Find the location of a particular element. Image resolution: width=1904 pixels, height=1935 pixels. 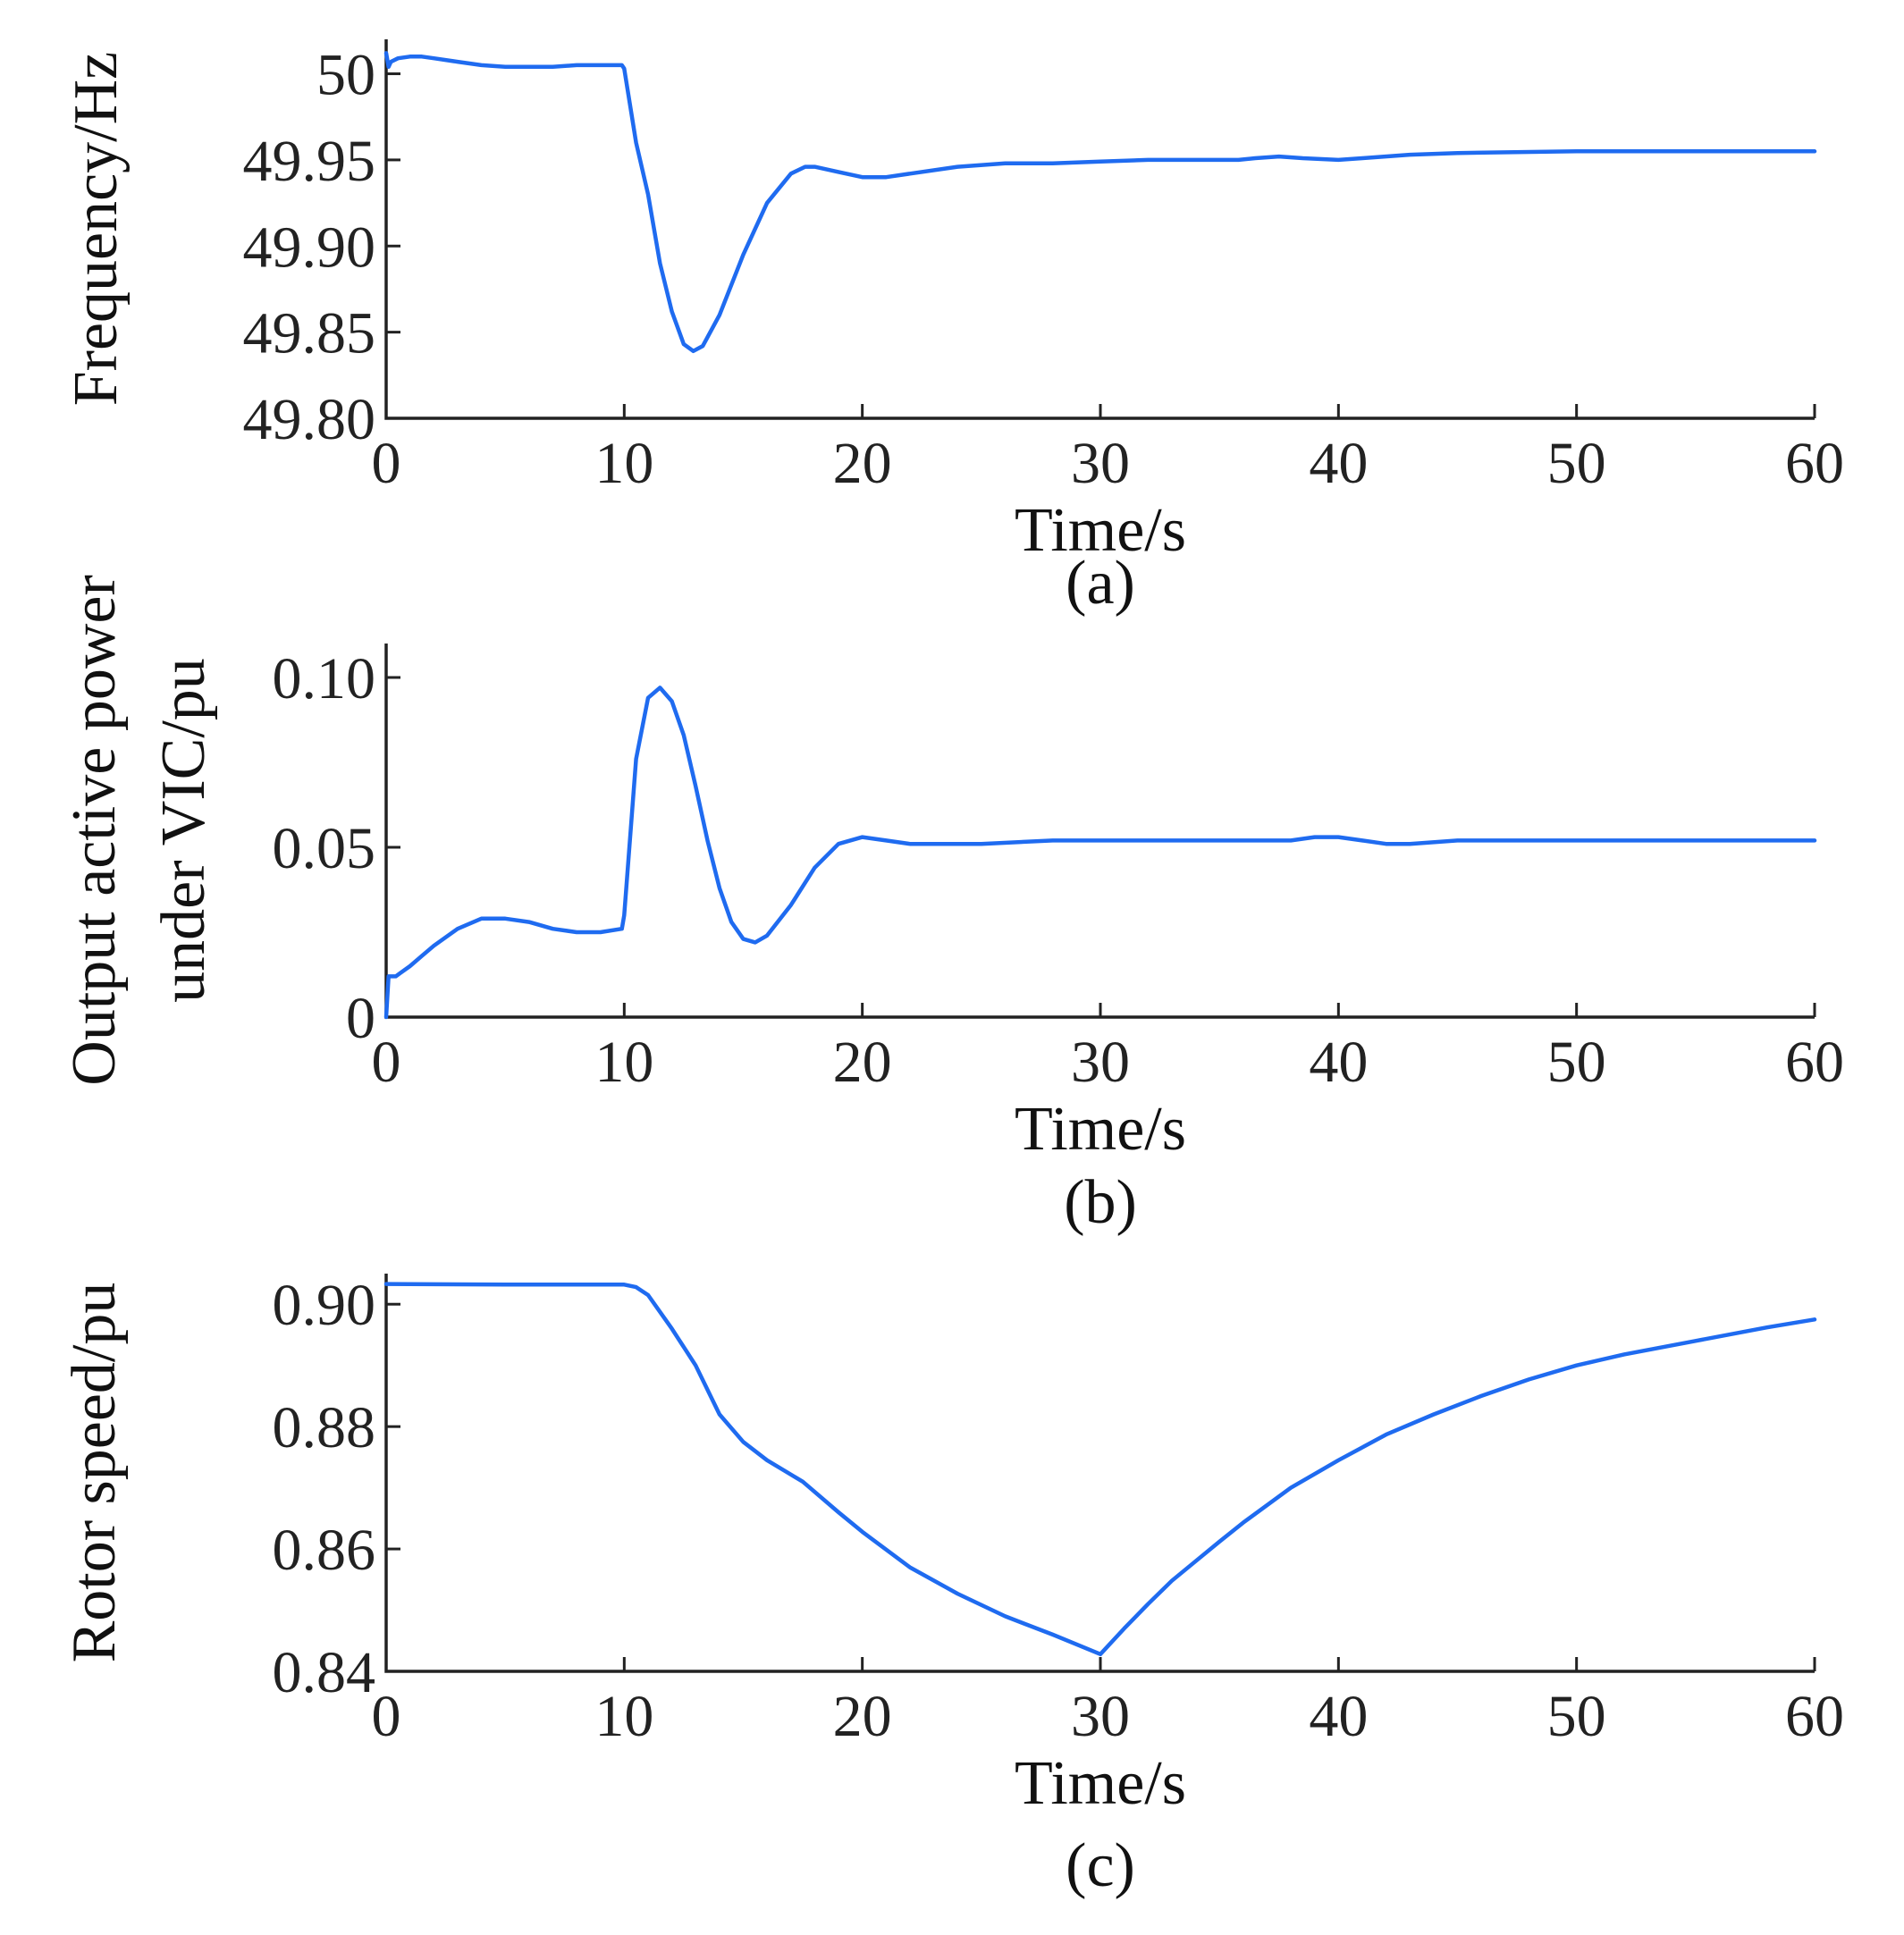

y-tick-label: 0.88 is located at coordinates (324, 1428).